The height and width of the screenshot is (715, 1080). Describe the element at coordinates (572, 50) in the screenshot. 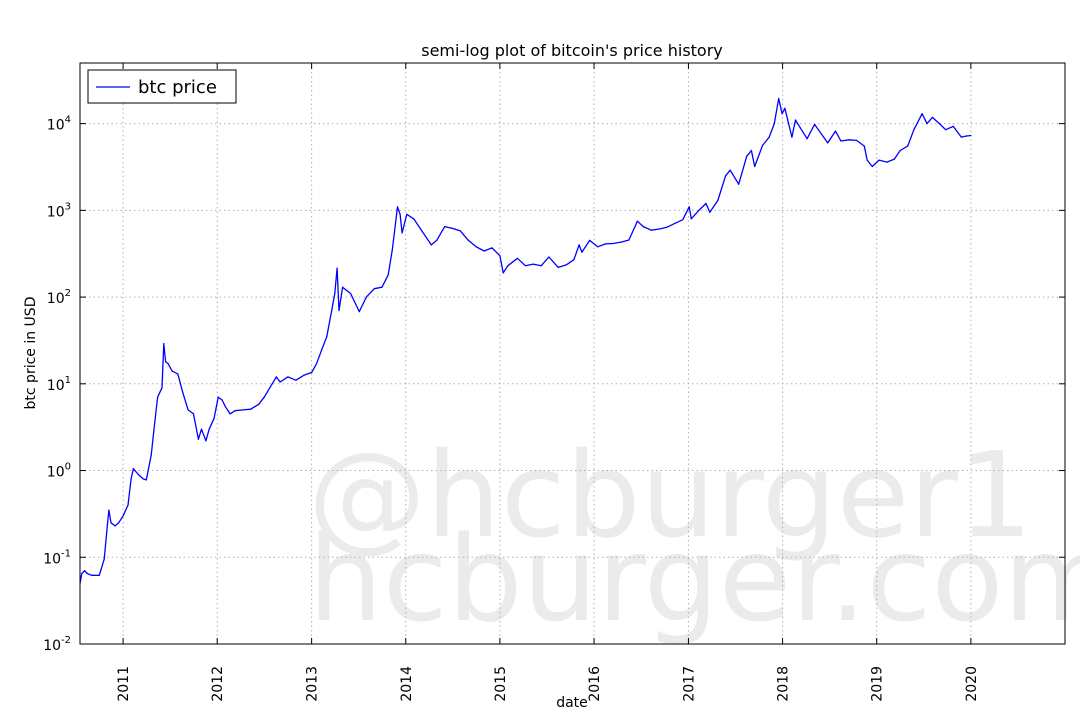

I see `chart-title: semi-log plot of bitcoin's price history` at that location.